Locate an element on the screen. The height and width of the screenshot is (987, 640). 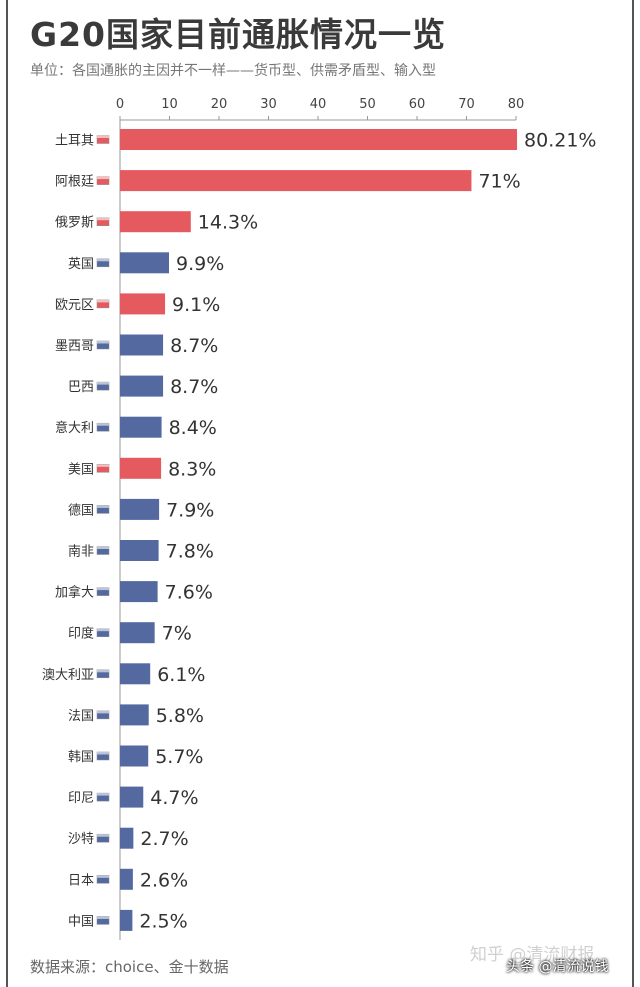
x-tick-label: 40 is located at coordinates (318, 104).